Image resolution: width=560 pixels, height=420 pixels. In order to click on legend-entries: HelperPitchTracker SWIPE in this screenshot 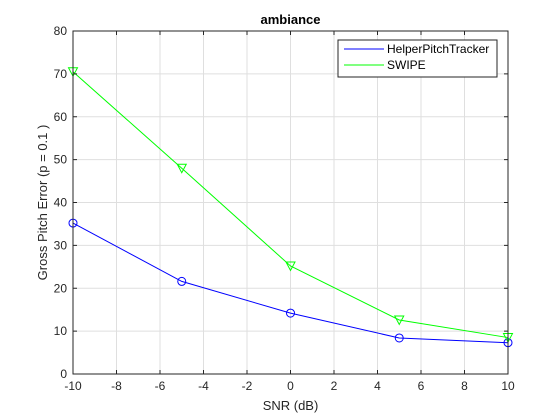, I will do `click(416, 57)`.